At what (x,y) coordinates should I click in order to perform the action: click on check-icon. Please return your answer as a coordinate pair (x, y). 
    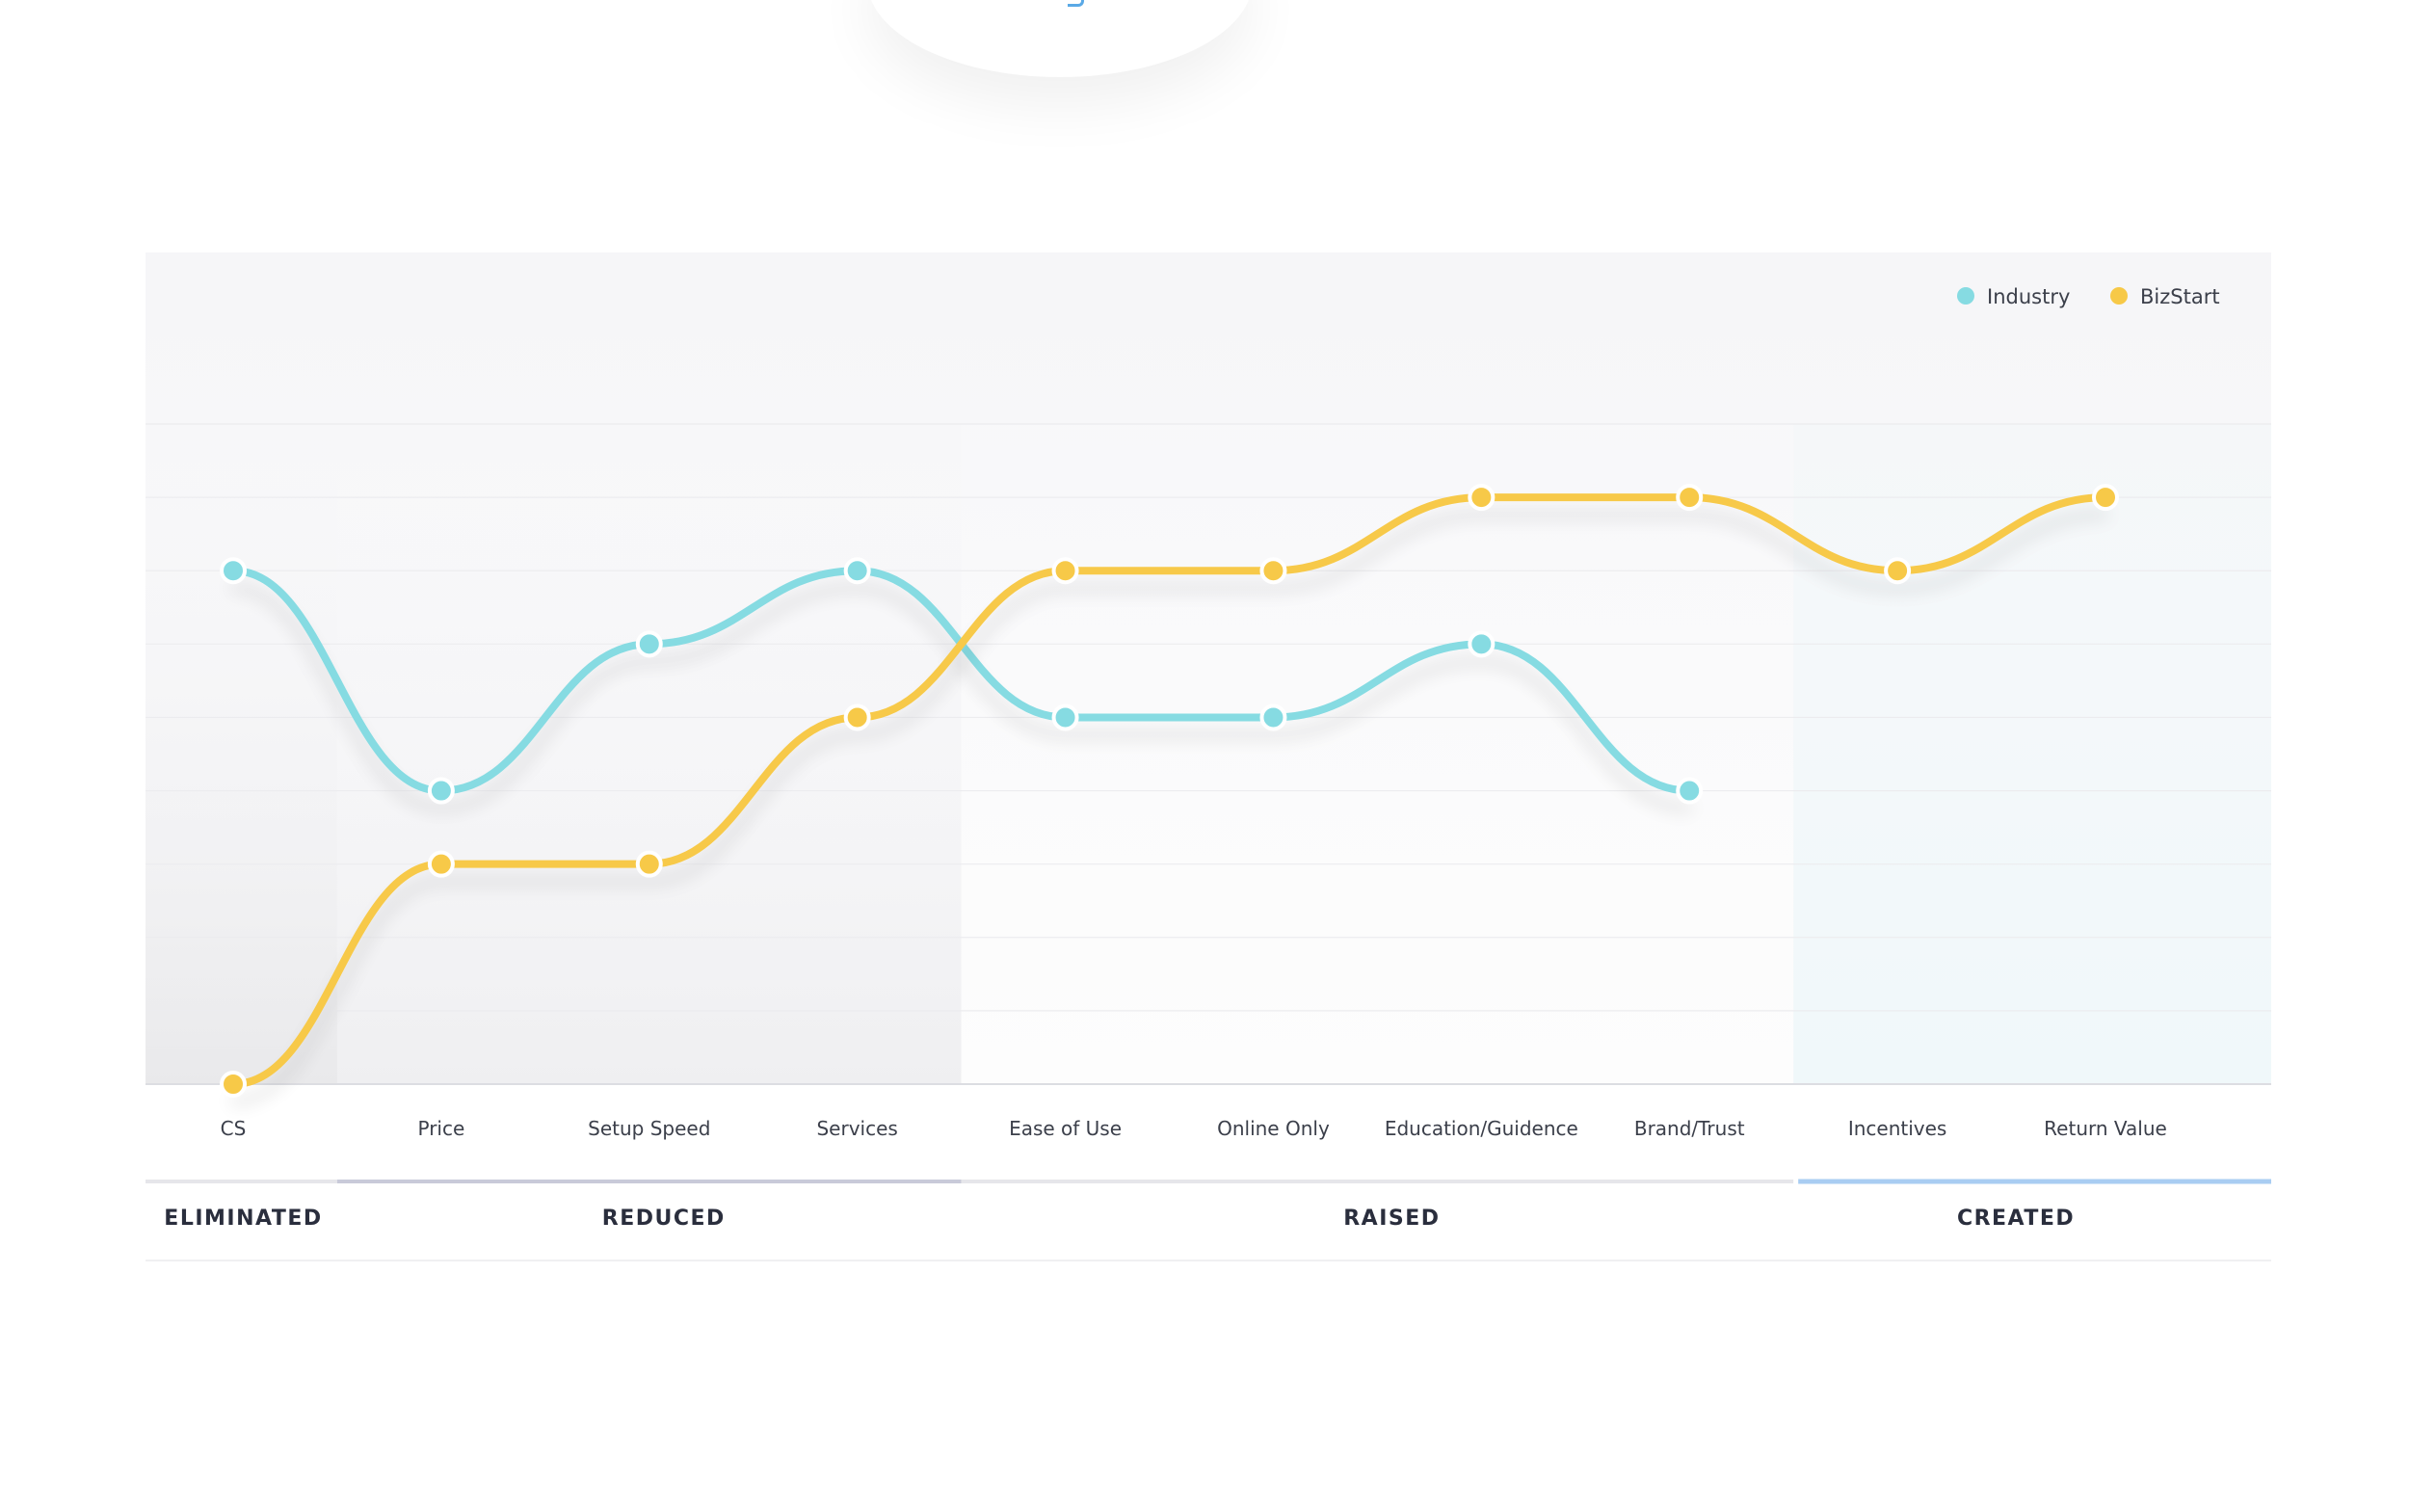
    Looking at the image, I should click on (1076, 3).